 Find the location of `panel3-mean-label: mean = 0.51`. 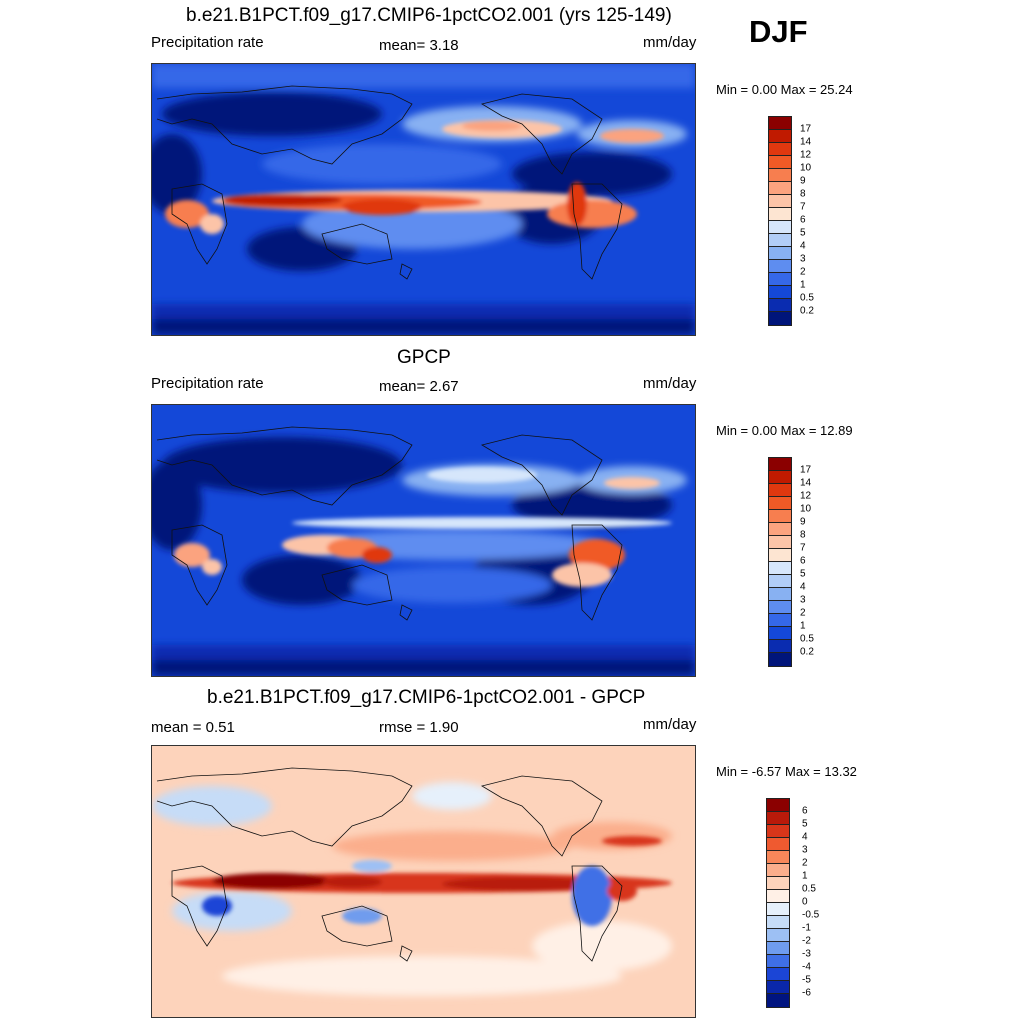

panel3-mean-label: mean = 0.51 is located at coordinates (193, 727).